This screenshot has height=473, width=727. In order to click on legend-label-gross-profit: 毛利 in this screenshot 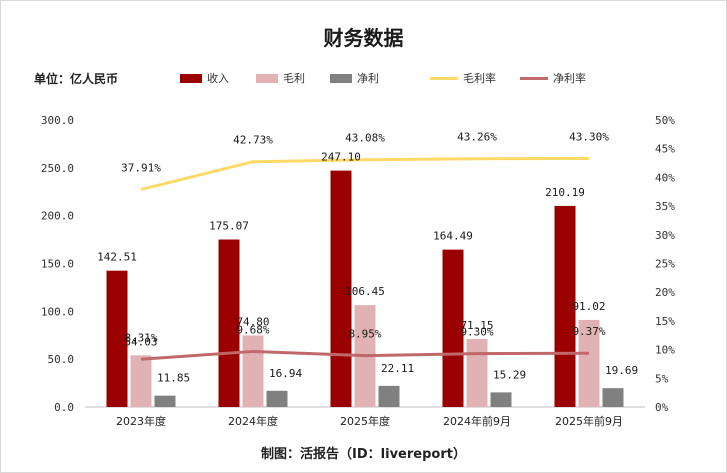, I will do `click(294, 78)`.